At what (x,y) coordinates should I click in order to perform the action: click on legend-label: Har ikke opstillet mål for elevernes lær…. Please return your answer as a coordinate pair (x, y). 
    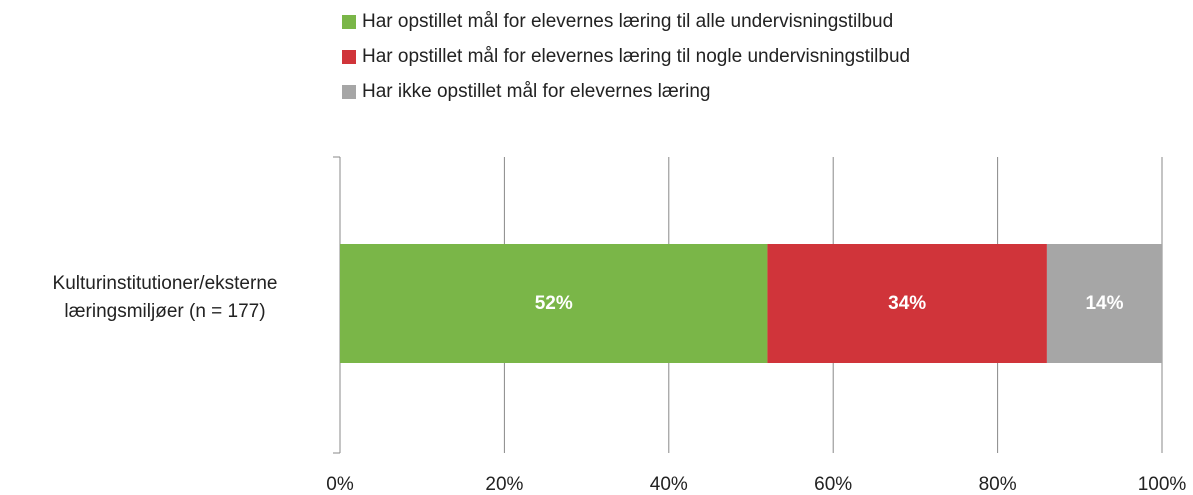
    Looking at the image, I should click on (536, 91).